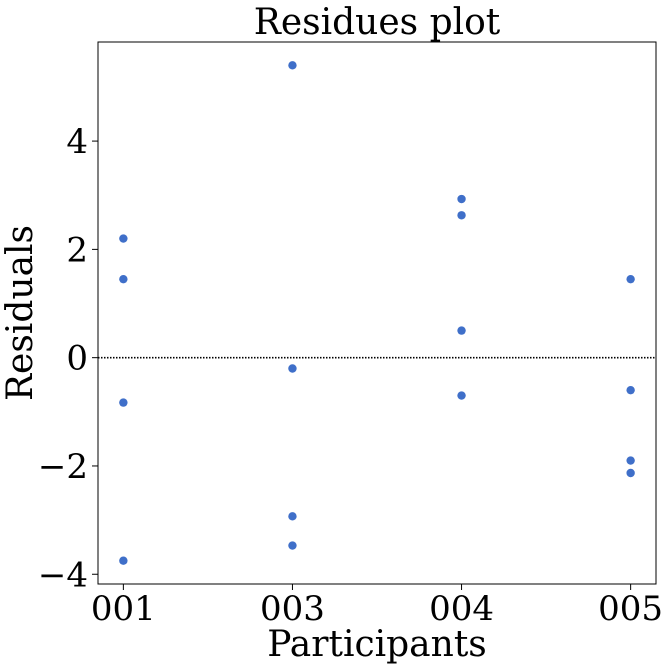 This screenshot has width=664, height=670. What do you see at coordinates (77, 142) in the screenshot?
I see `y-tick-label: 4` at bounding box center [77, 142].